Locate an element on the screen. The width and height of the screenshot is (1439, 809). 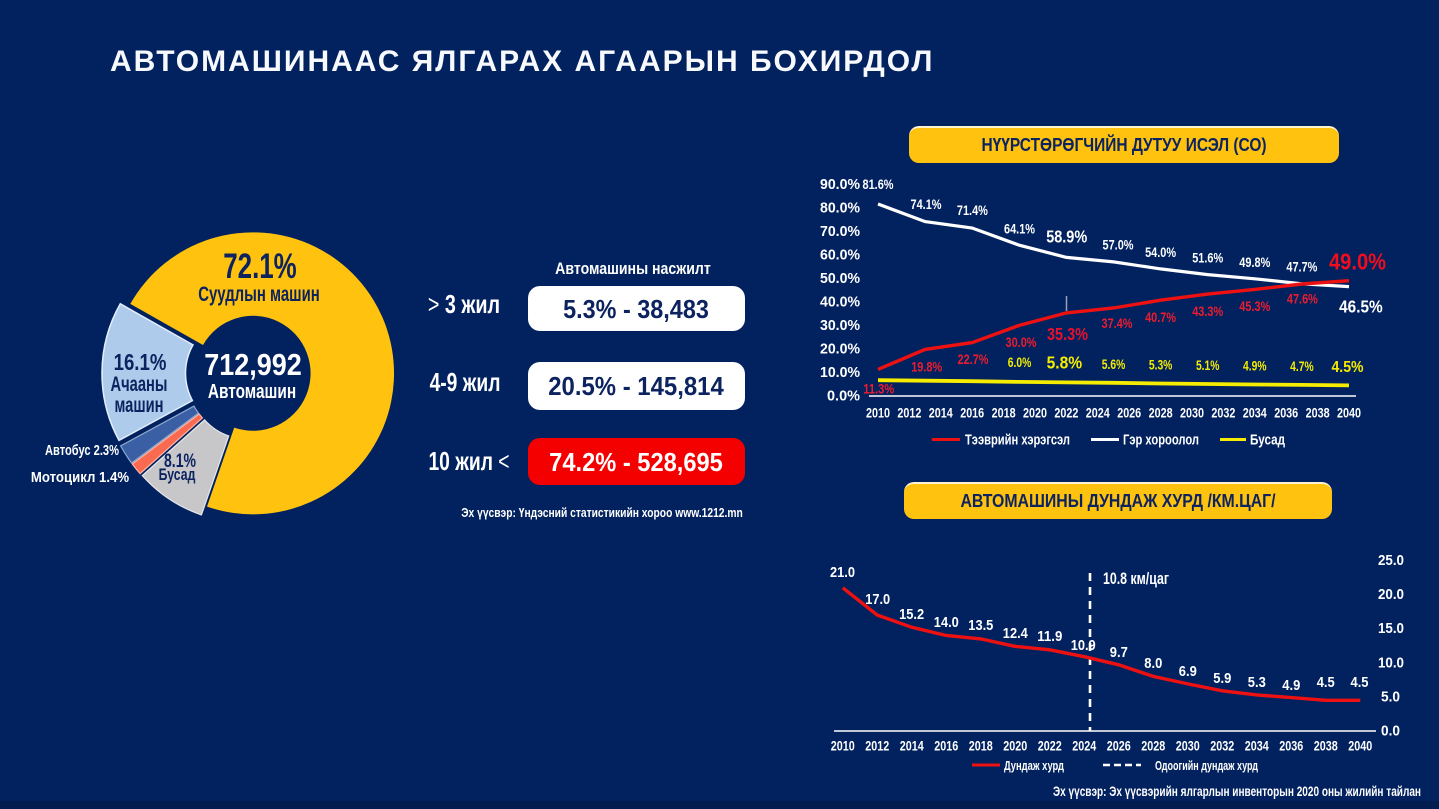
svg-text: 60.0% is located at coordinates (840, 256).